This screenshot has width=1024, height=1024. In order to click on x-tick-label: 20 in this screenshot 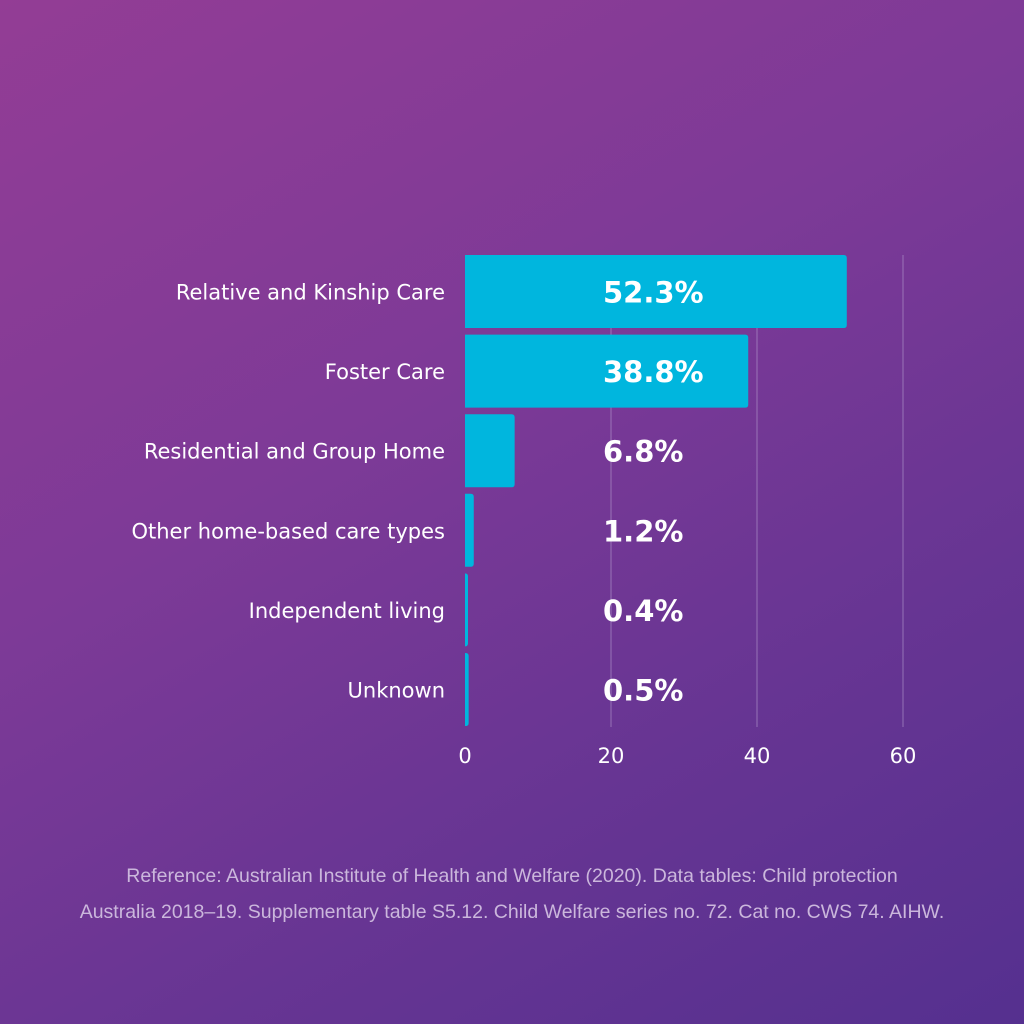, I will do `click(611, 756)`.